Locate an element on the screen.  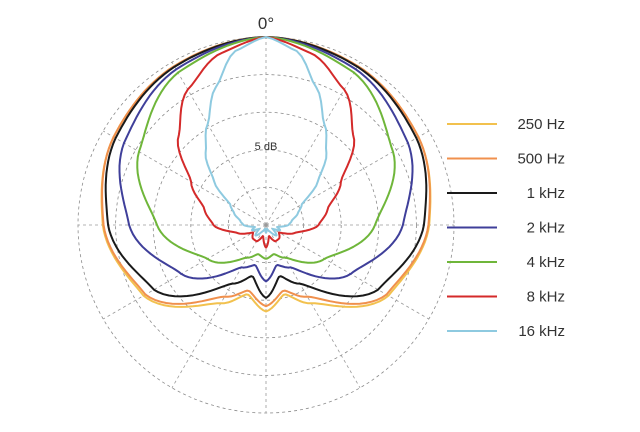
legend-label: 2 kHz is located at coordinates (546, 228).